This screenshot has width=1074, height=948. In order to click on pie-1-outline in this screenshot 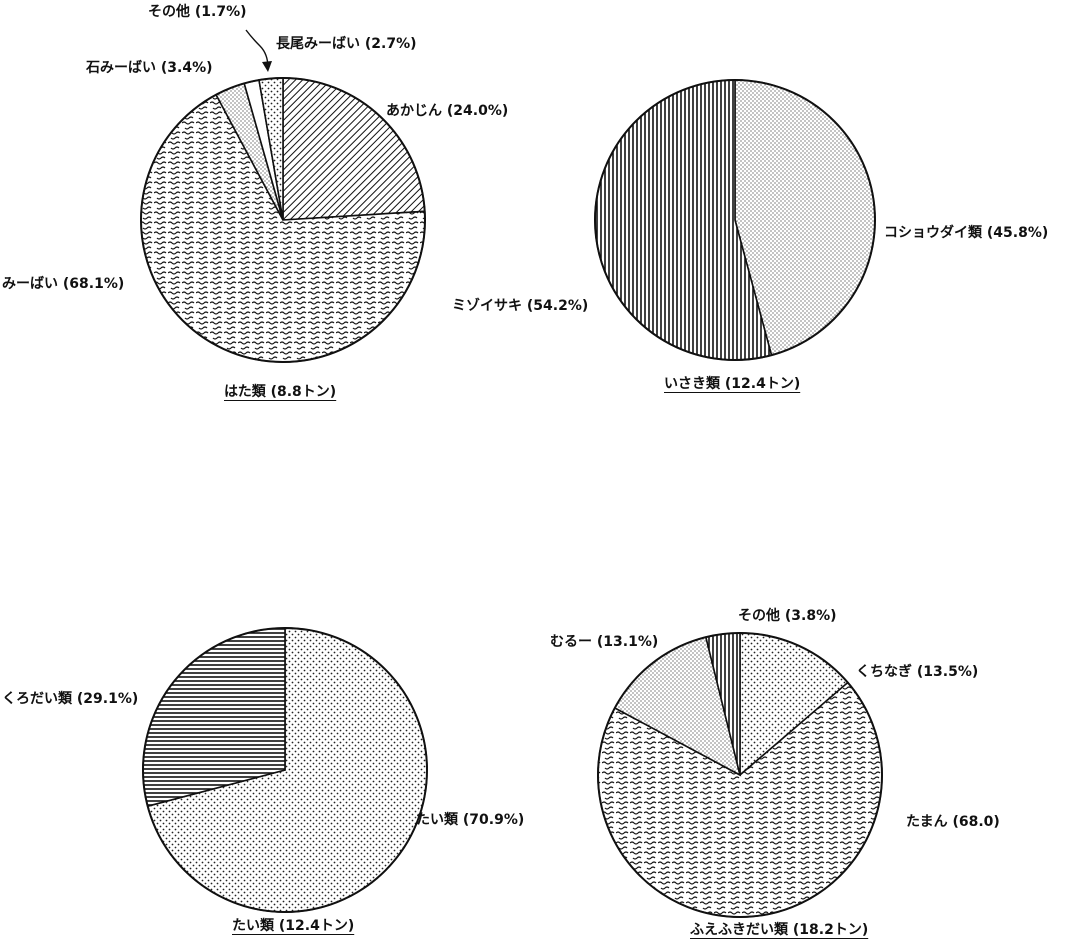, I will do `click(283, 220)`.